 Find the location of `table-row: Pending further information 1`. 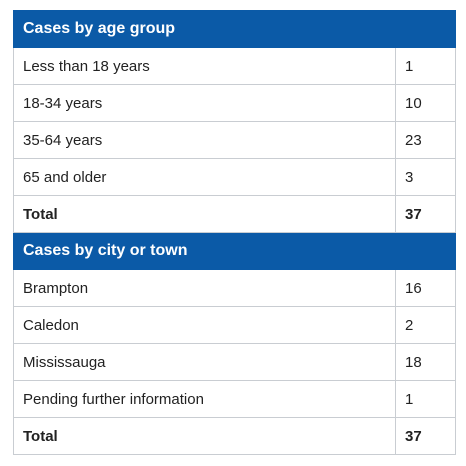

table-row: Pending further information 1 is located at coordinates (235, 399).